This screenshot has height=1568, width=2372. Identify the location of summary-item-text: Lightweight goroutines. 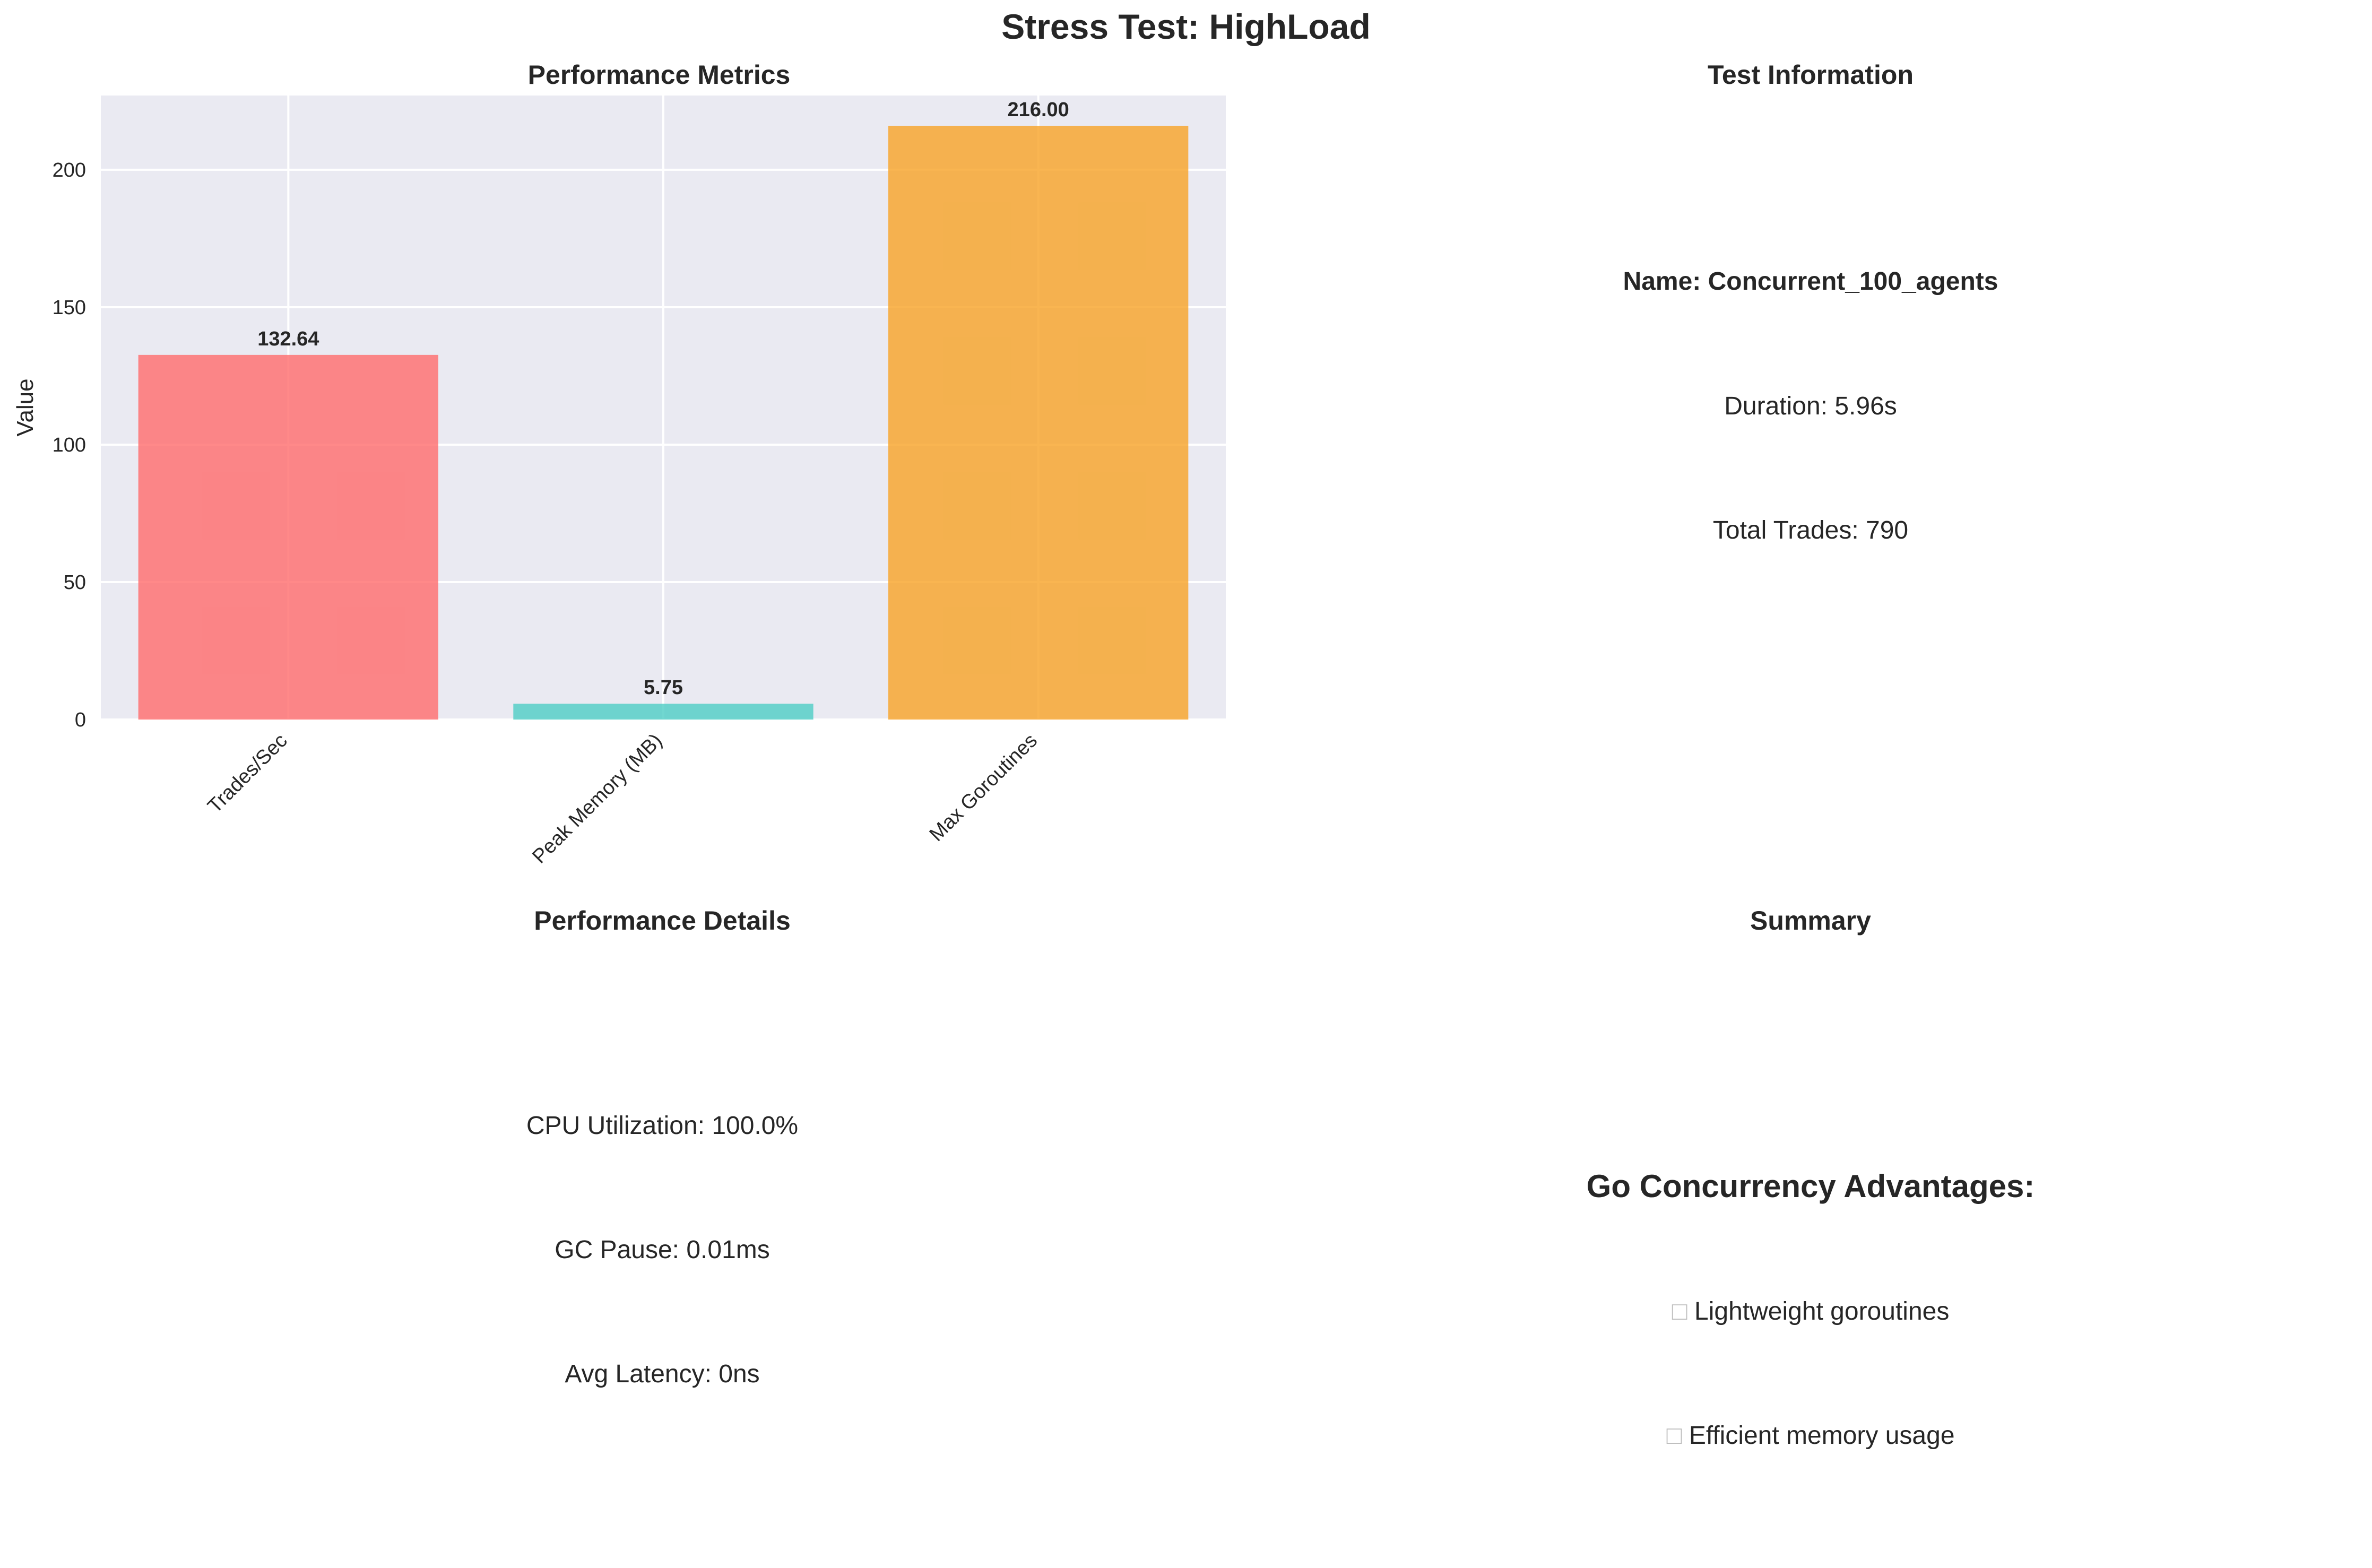
(1822, 1311).